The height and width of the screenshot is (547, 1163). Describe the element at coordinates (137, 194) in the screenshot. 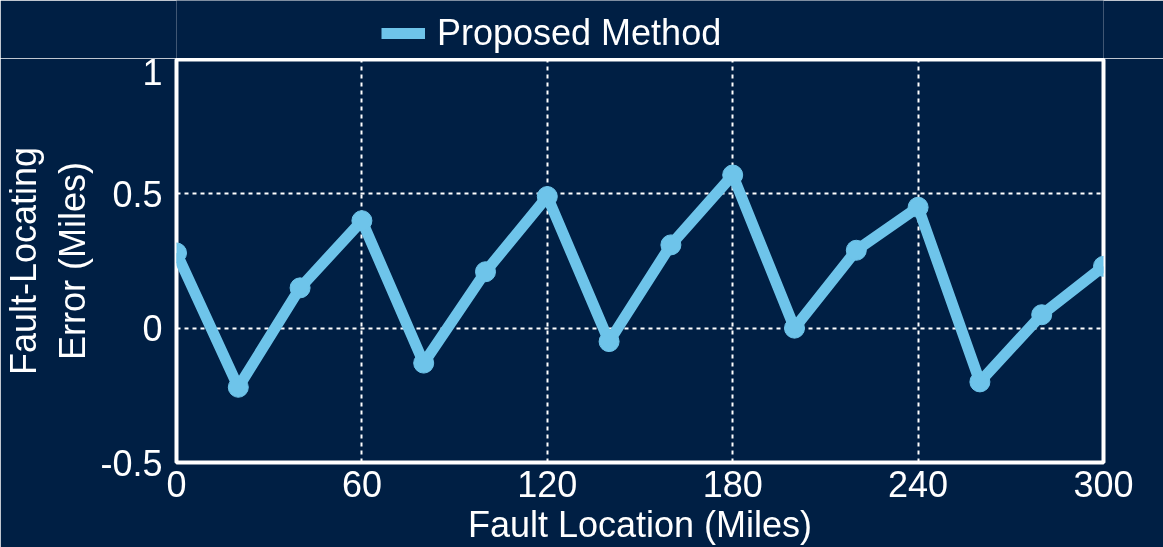

I see `y-tick-label: 0.5` at that location.